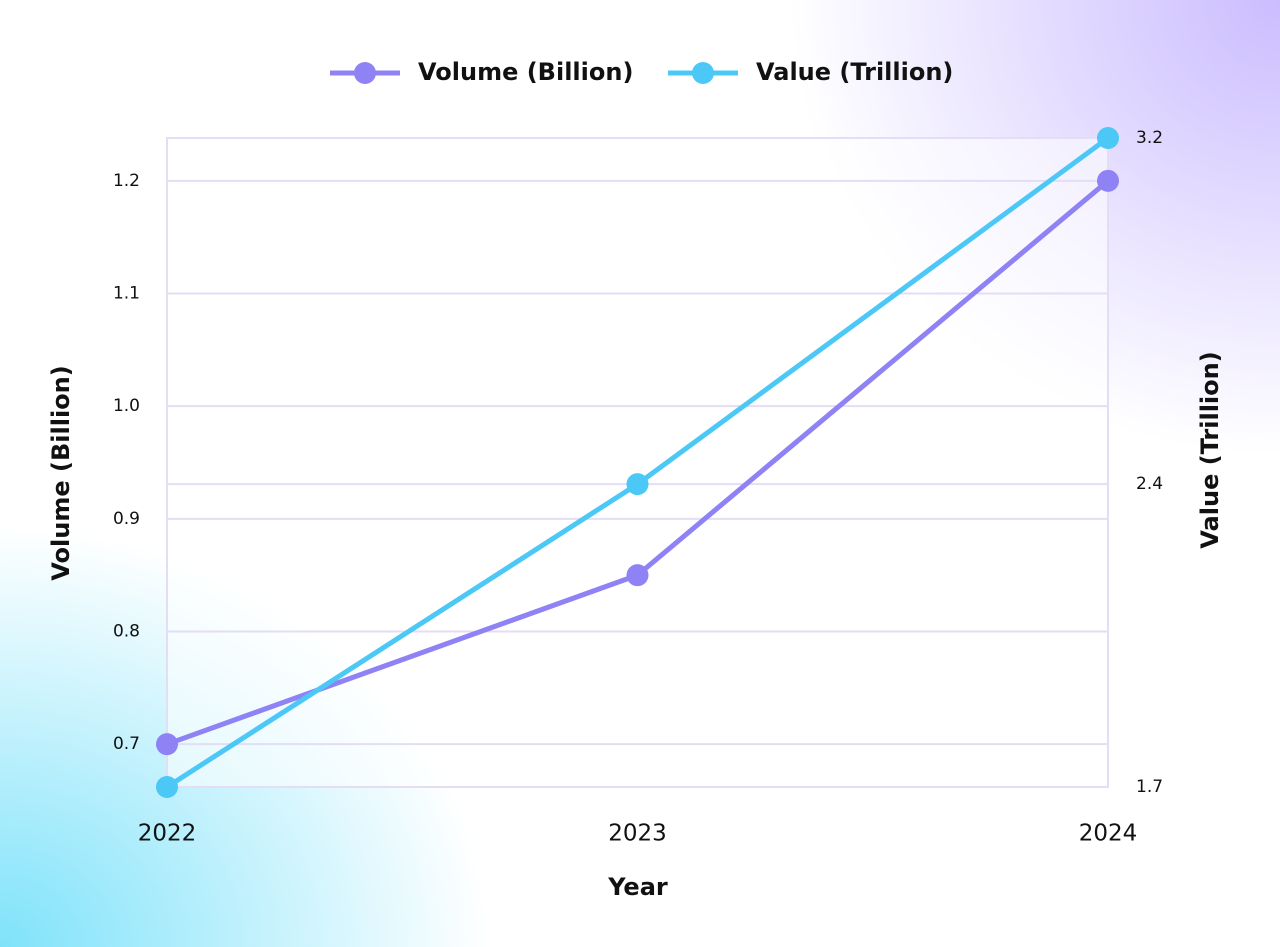 This screenshot has width=1280, height=947. What do you see at coordinates (126, 632) in the screenshot?
I see `y-tick-label: 0.8` at bounding box center [126, 632].